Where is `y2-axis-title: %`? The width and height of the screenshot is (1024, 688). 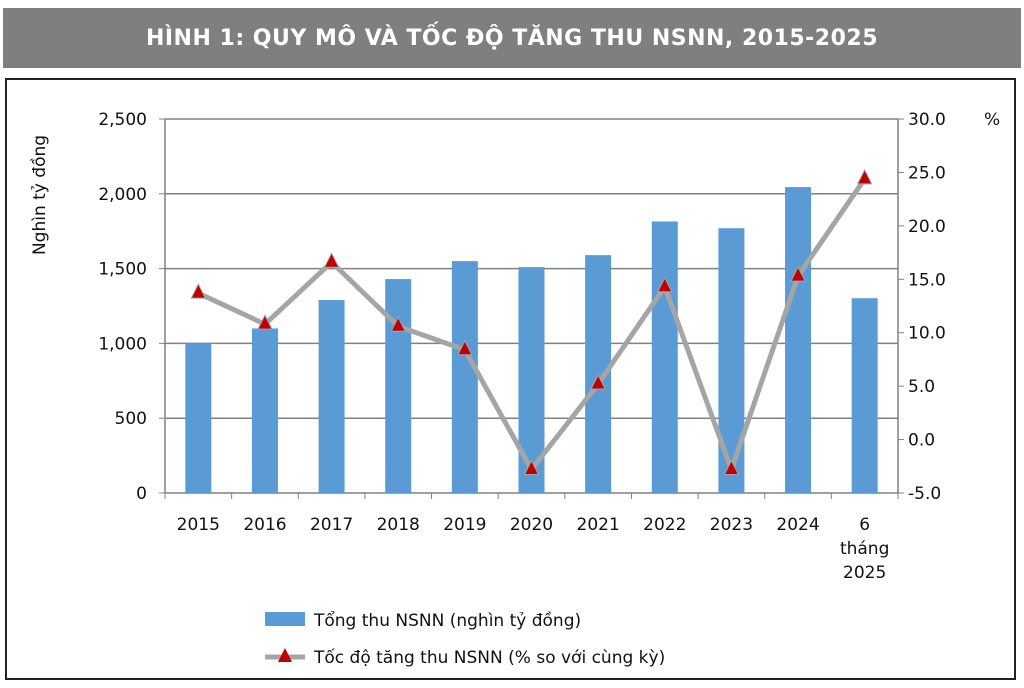 y2-axis-title: % is located at coordinates (992, 120).